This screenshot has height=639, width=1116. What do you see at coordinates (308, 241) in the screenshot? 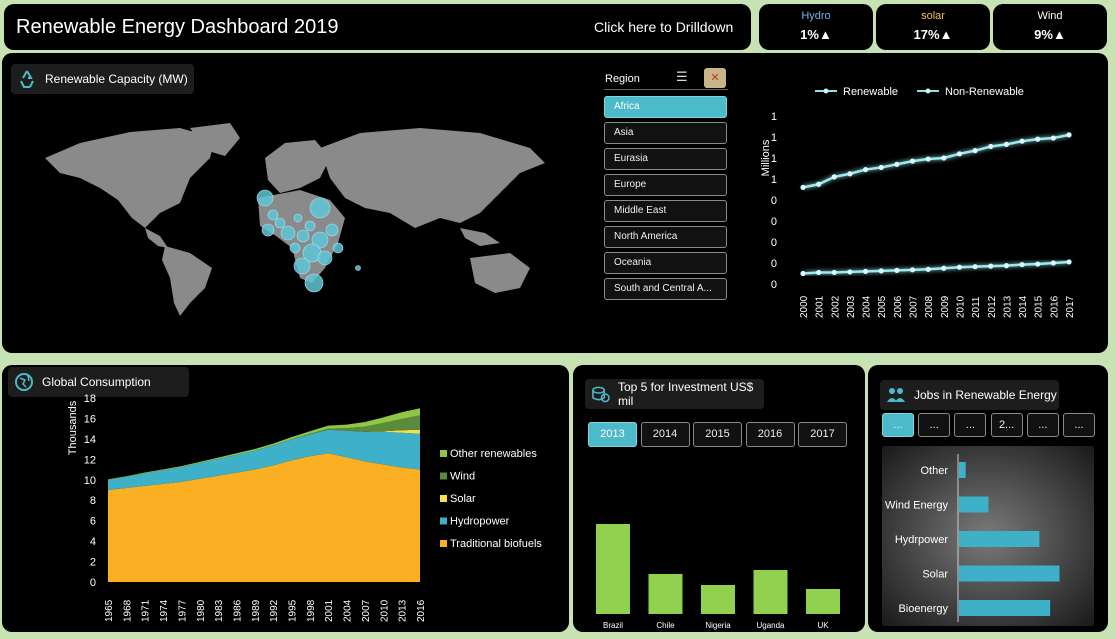
I see `capacity-bubbles` at bounding box center [308, 241].